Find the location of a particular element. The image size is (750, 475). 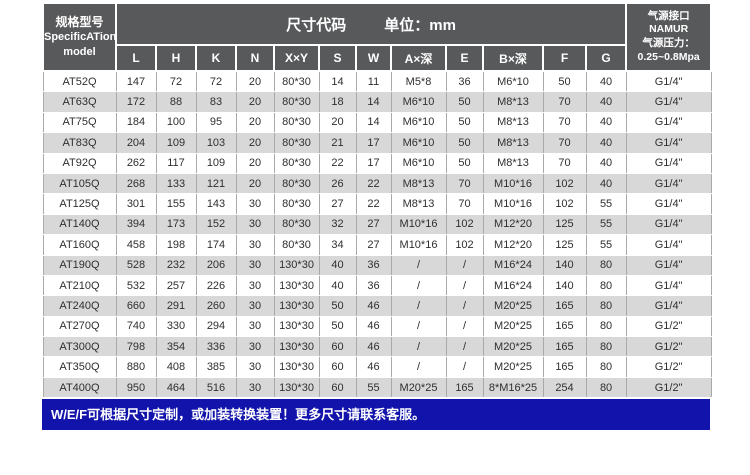

dimension-cell: 385 is located at coordinates (216, 367).